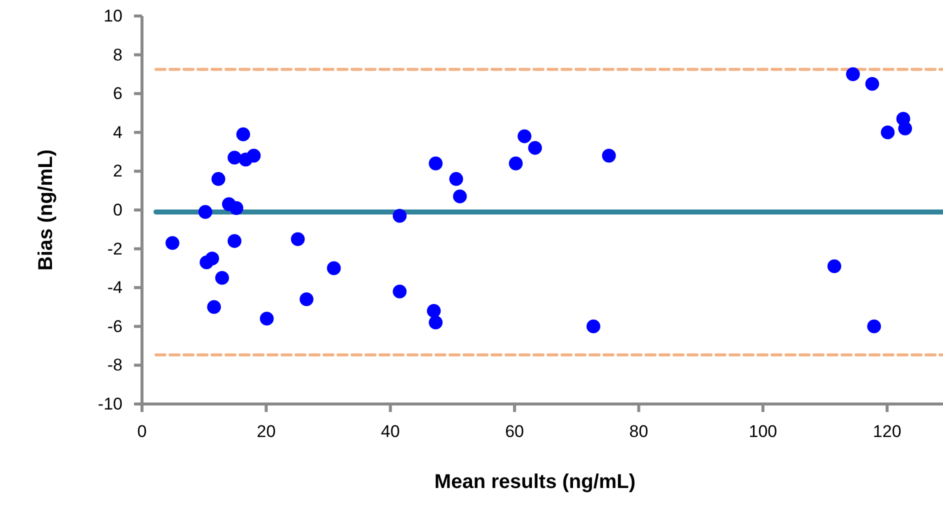 Image resolution: width=943 pixels, height=527 pixels. I want to click on y-tick-label: -4, so click(114, 288).